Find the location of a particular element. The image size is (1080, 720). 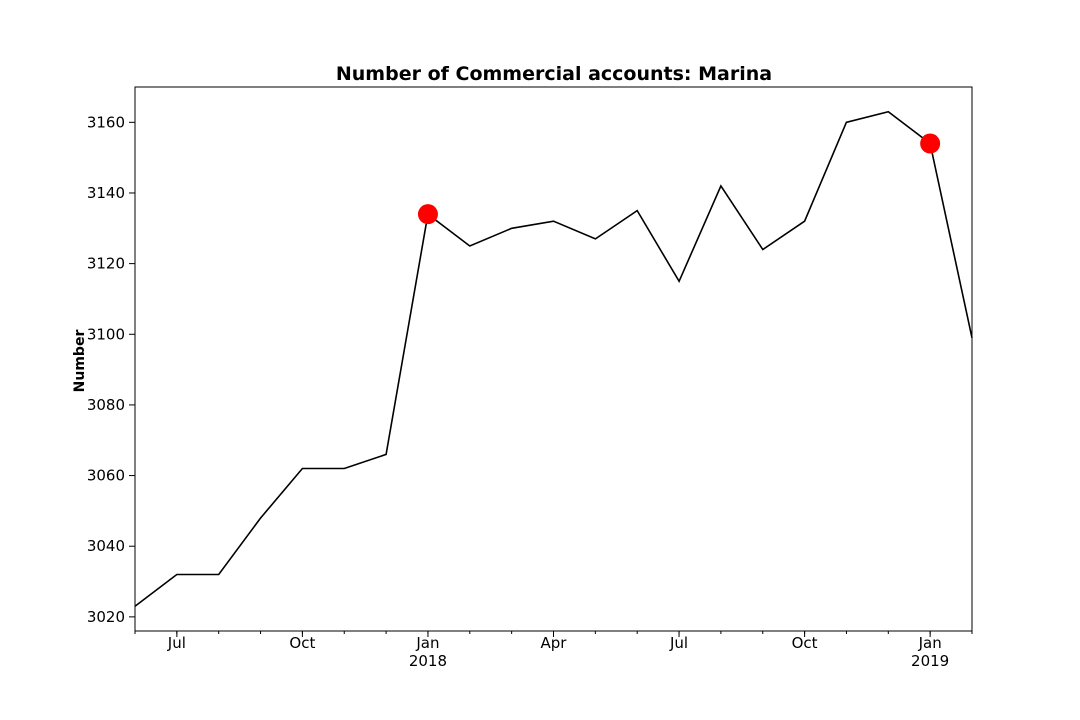

y-tick-label: 3120 is located at coordinates (106, 264).